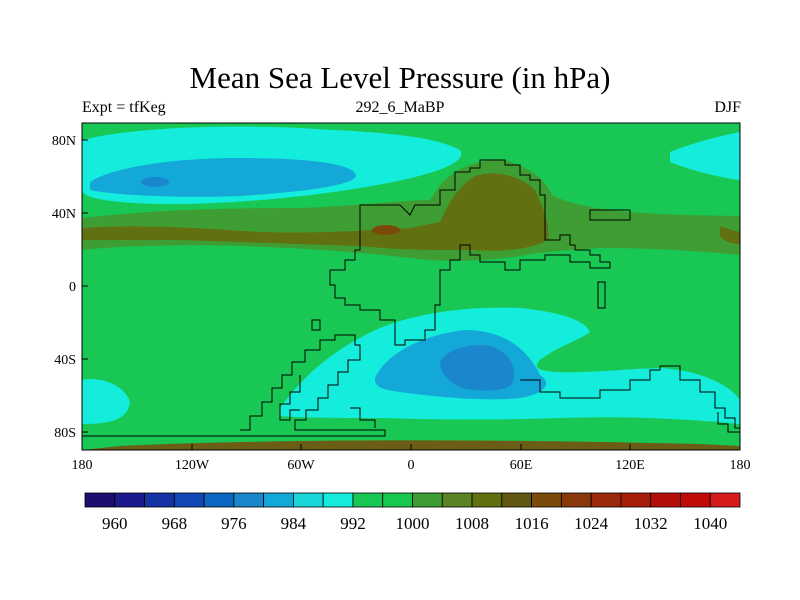 The height and width of the screenshot is (600, 800). Describe the element at coordinates (192, 465) in the screenshot. I see `x-tick-label: 120W` at that location.